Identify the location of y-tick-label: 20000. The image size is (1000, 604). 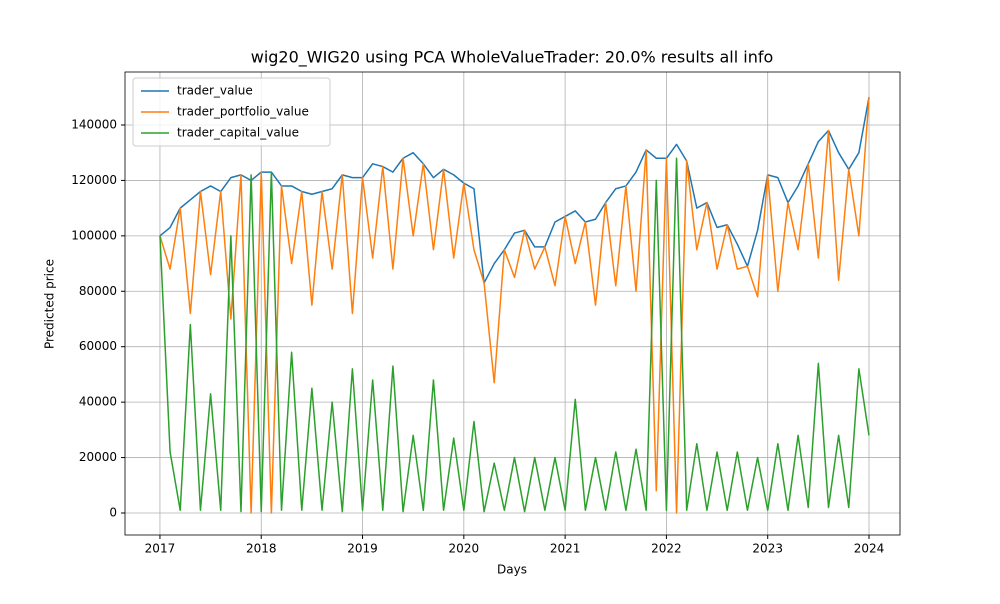
(98, 457).